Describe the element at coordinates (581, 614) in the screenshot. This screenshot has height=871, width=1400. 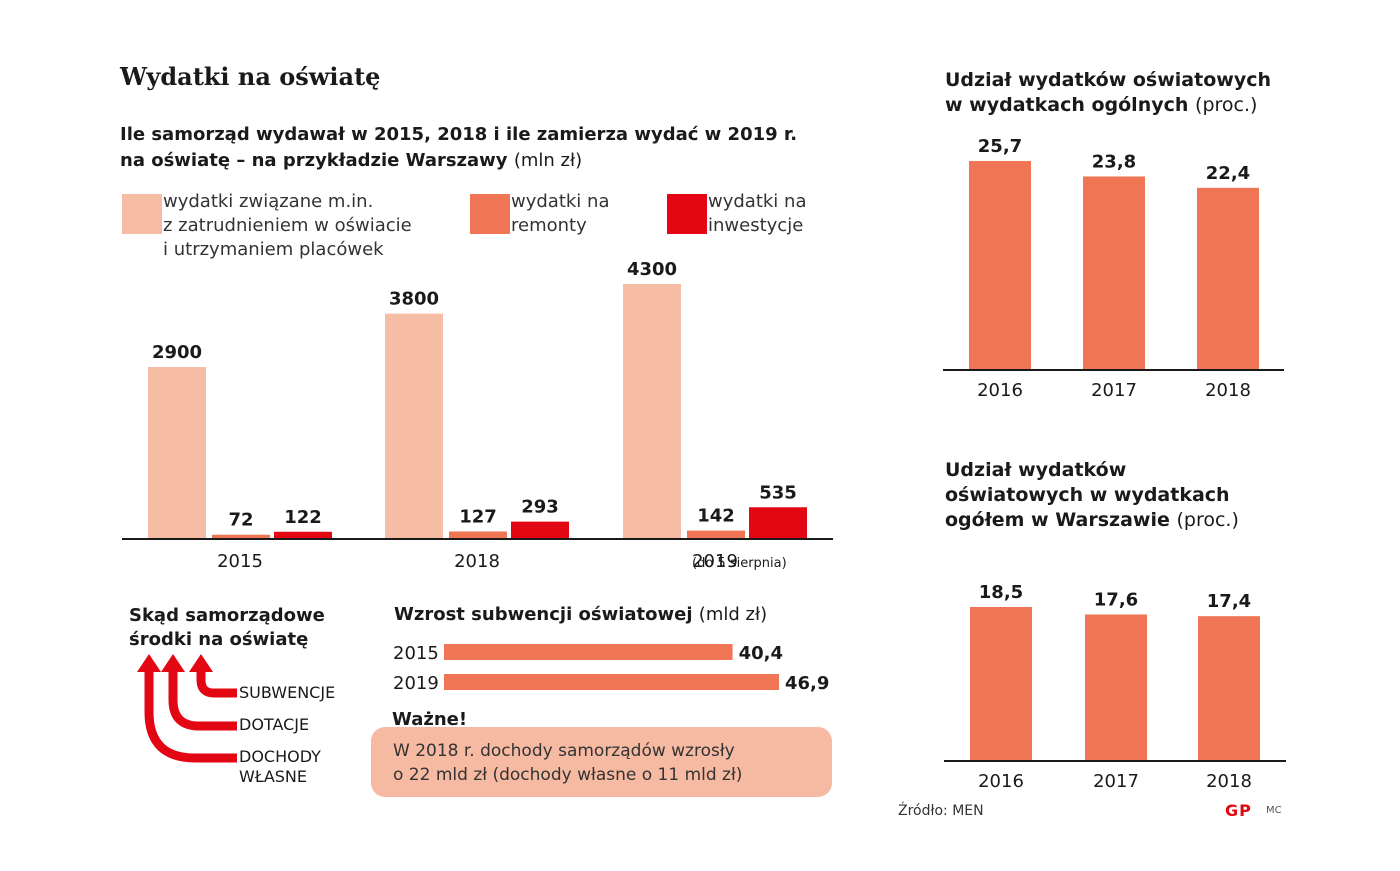
I see `subvention-title: Wzrost subwencji oświatowej (mld zł)` at that location.